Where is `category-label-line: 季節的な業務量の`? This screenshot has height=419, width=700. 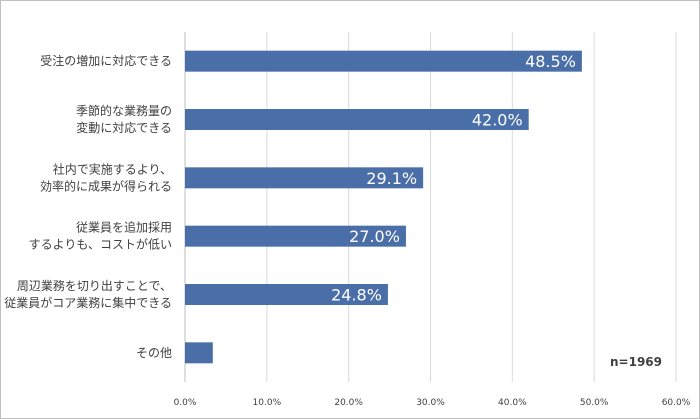
category-label-line: 季節的な業務量の is located at coordinates (124, 110).